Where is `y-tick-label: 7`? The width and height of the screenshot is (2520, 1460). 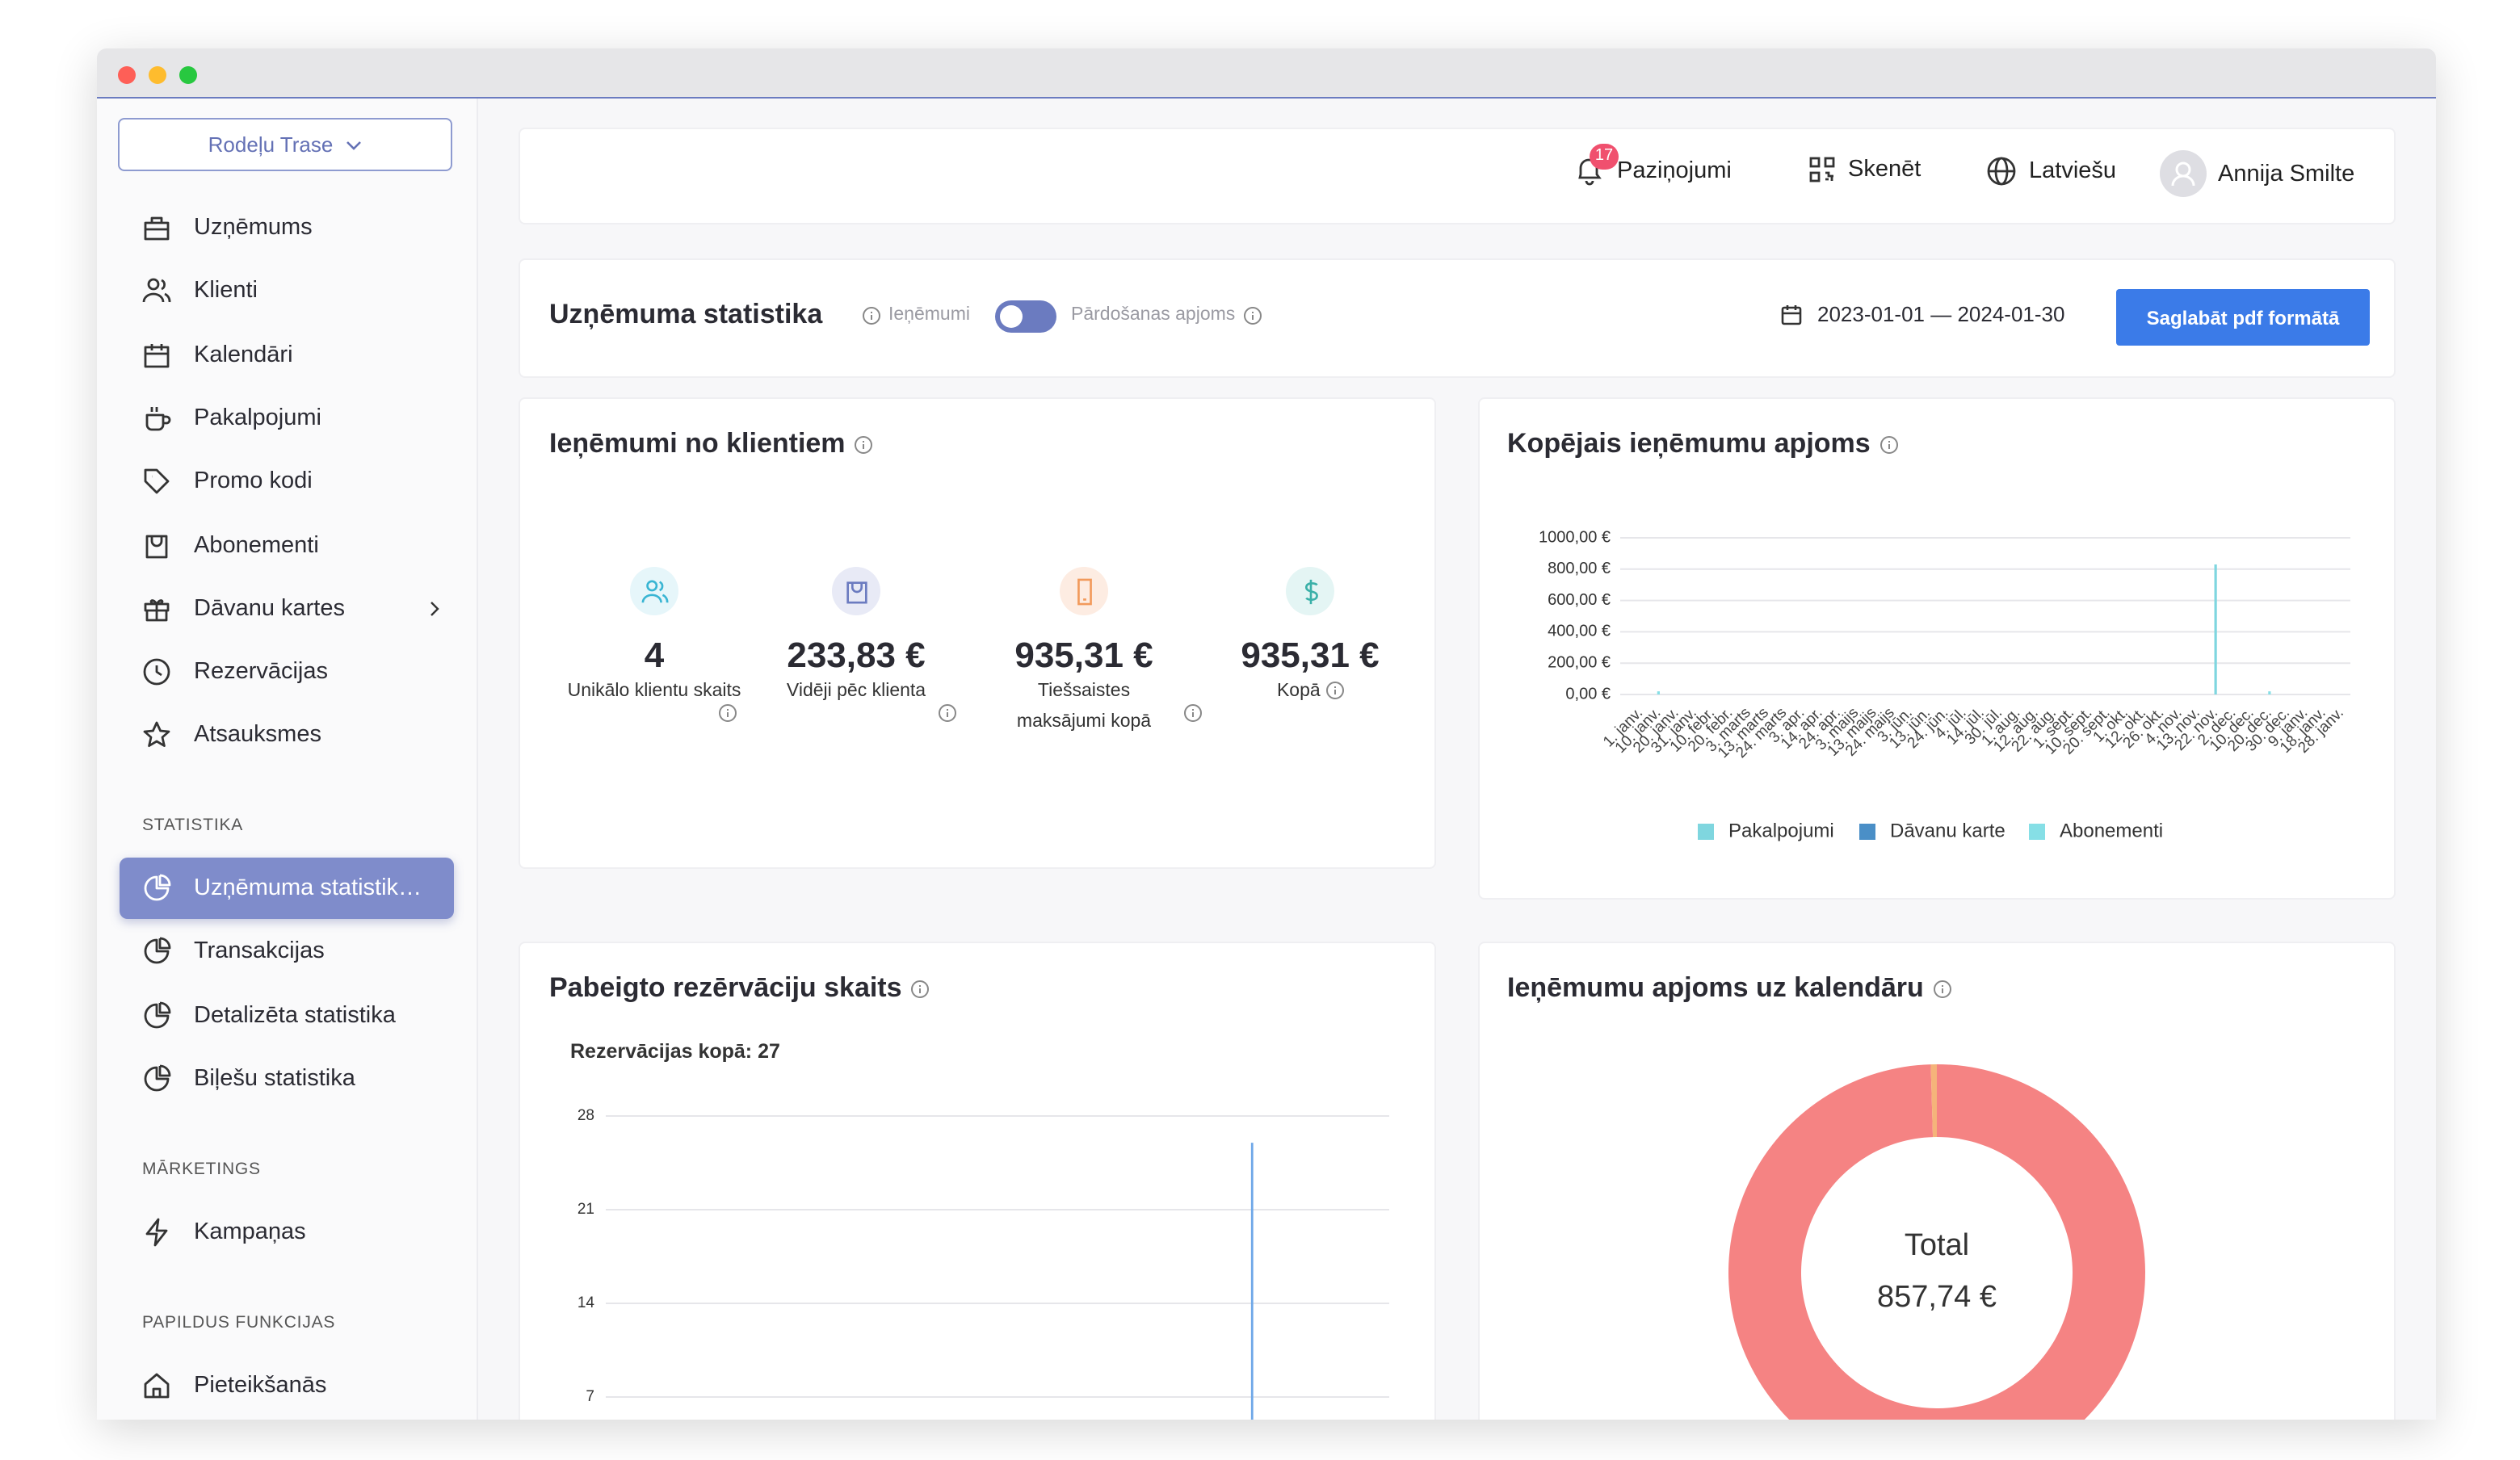
y-tick-label: 7 is located at coordinates (590, 1396).